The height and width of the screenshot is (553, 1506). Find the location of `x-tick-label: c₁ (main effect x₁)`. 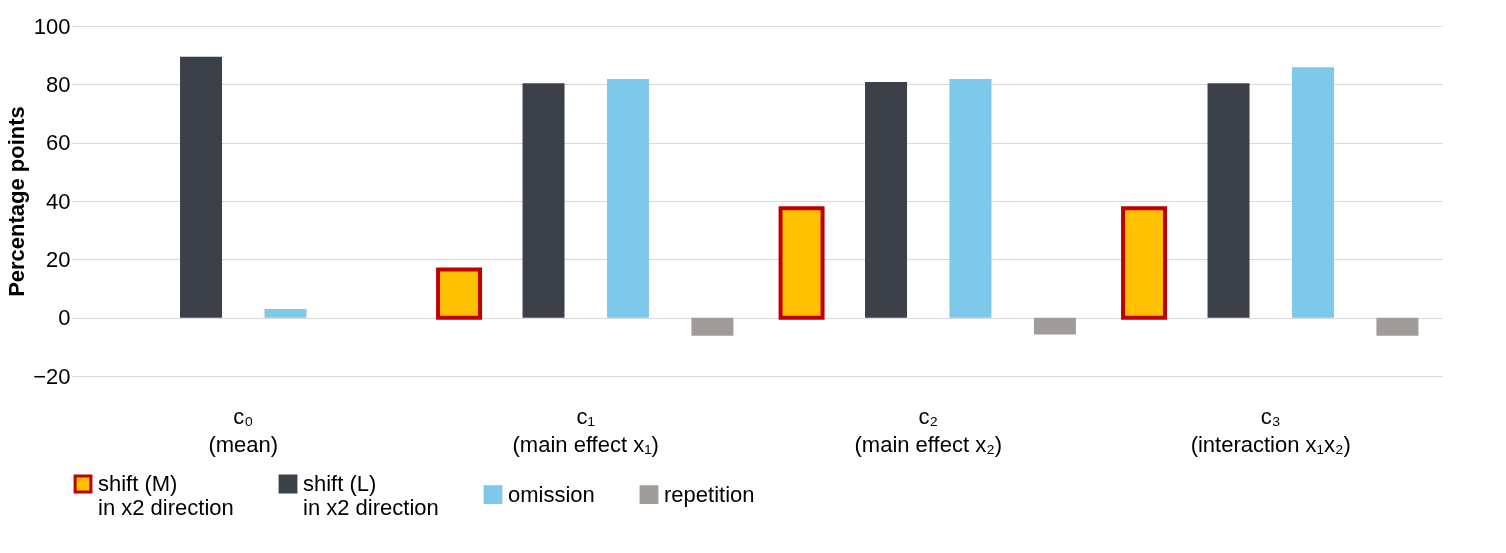

x-tick-label: c₁ (main effect x₁) is located at coordinates (585, 430).